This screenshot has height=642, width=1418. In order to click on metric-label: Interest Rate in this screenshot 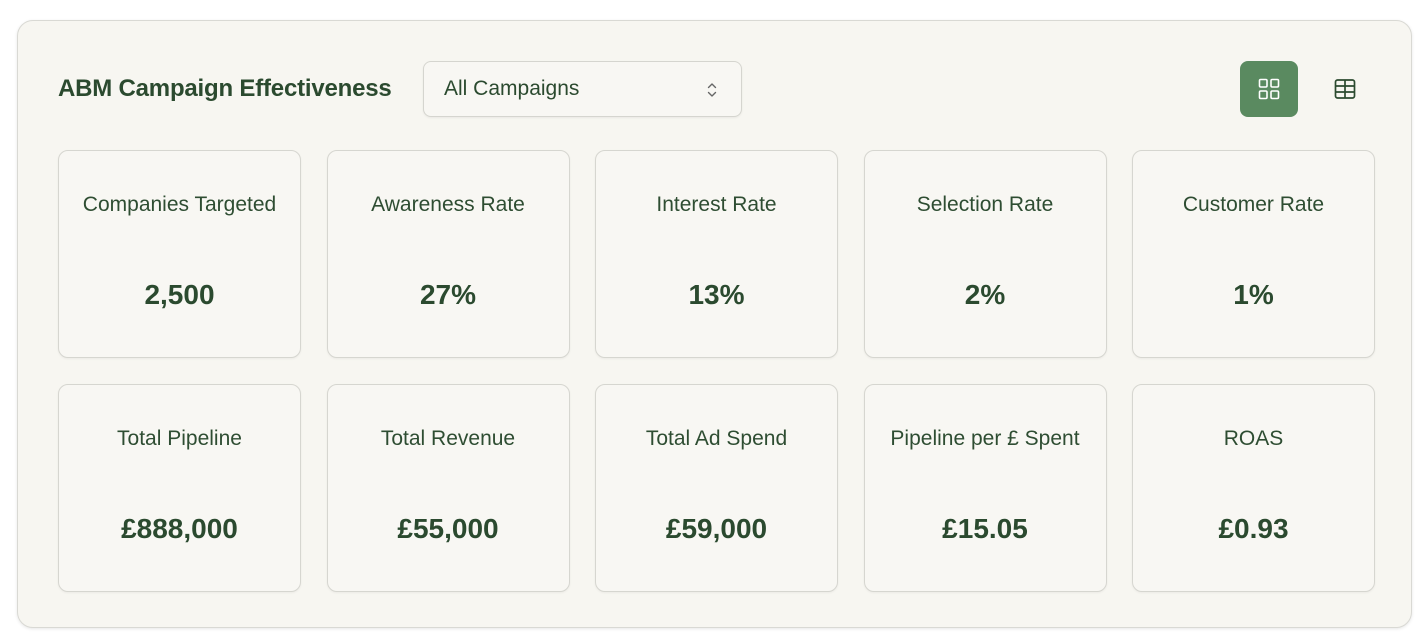, I will do `click(716, 204)`.